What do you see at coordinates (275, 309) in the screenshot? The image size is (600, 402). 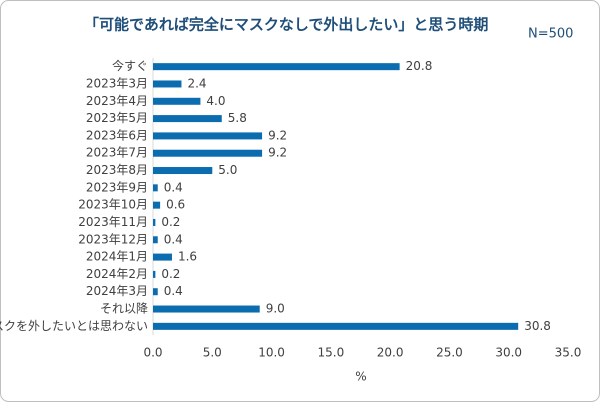 I see `value-label: 9.0` at bounding box center [275, 309].